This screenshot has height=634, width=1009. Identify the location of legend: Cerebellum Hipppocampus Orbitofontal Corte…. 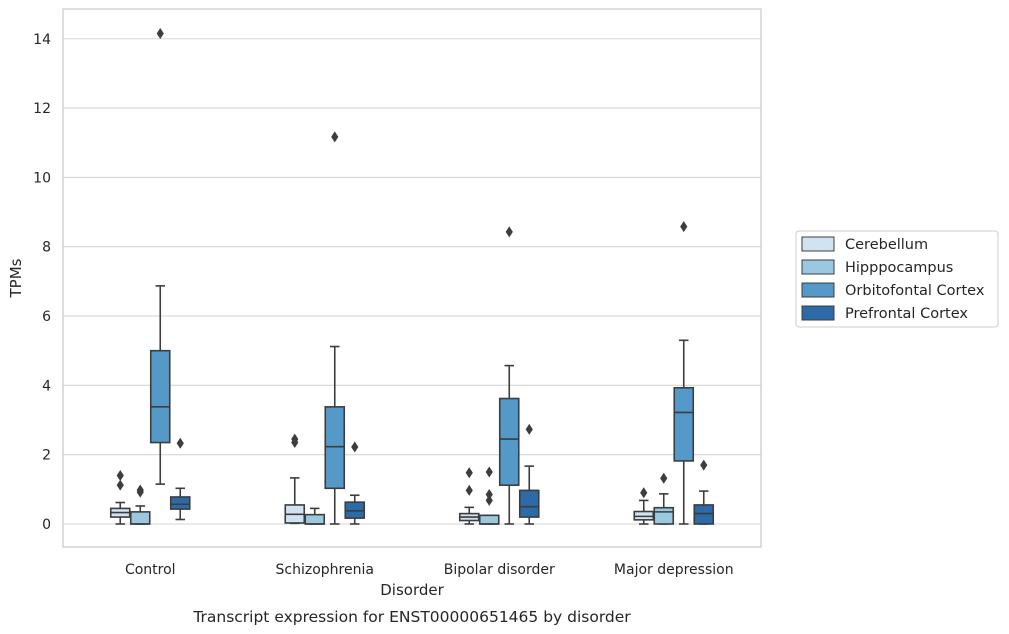
(897, 279).